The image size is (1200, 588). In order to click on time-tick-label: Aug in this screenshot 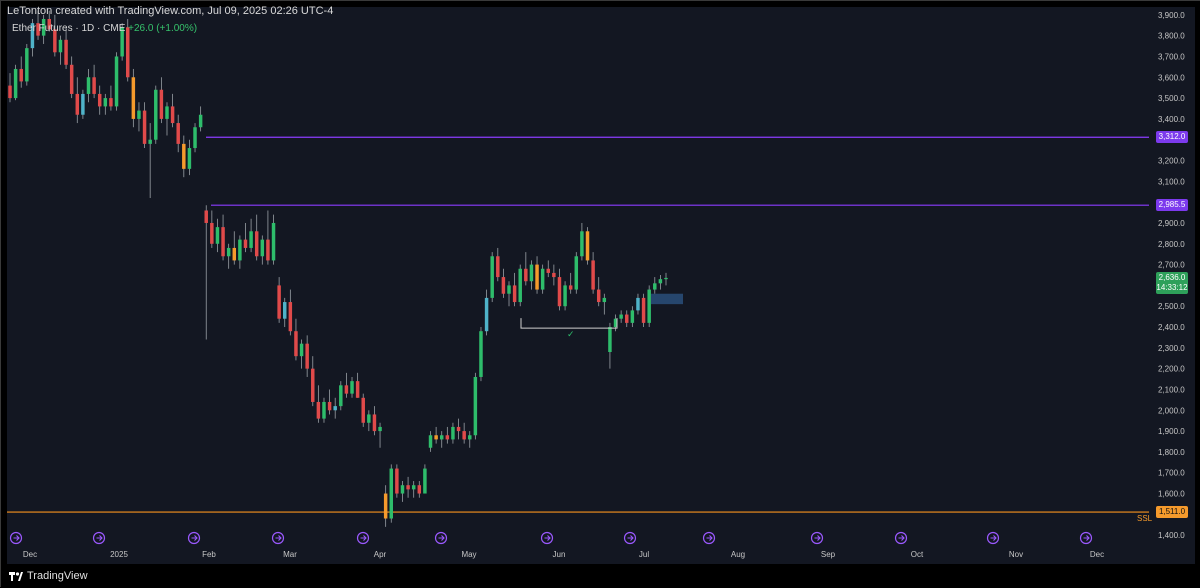, I will do `click(738, 554)`.